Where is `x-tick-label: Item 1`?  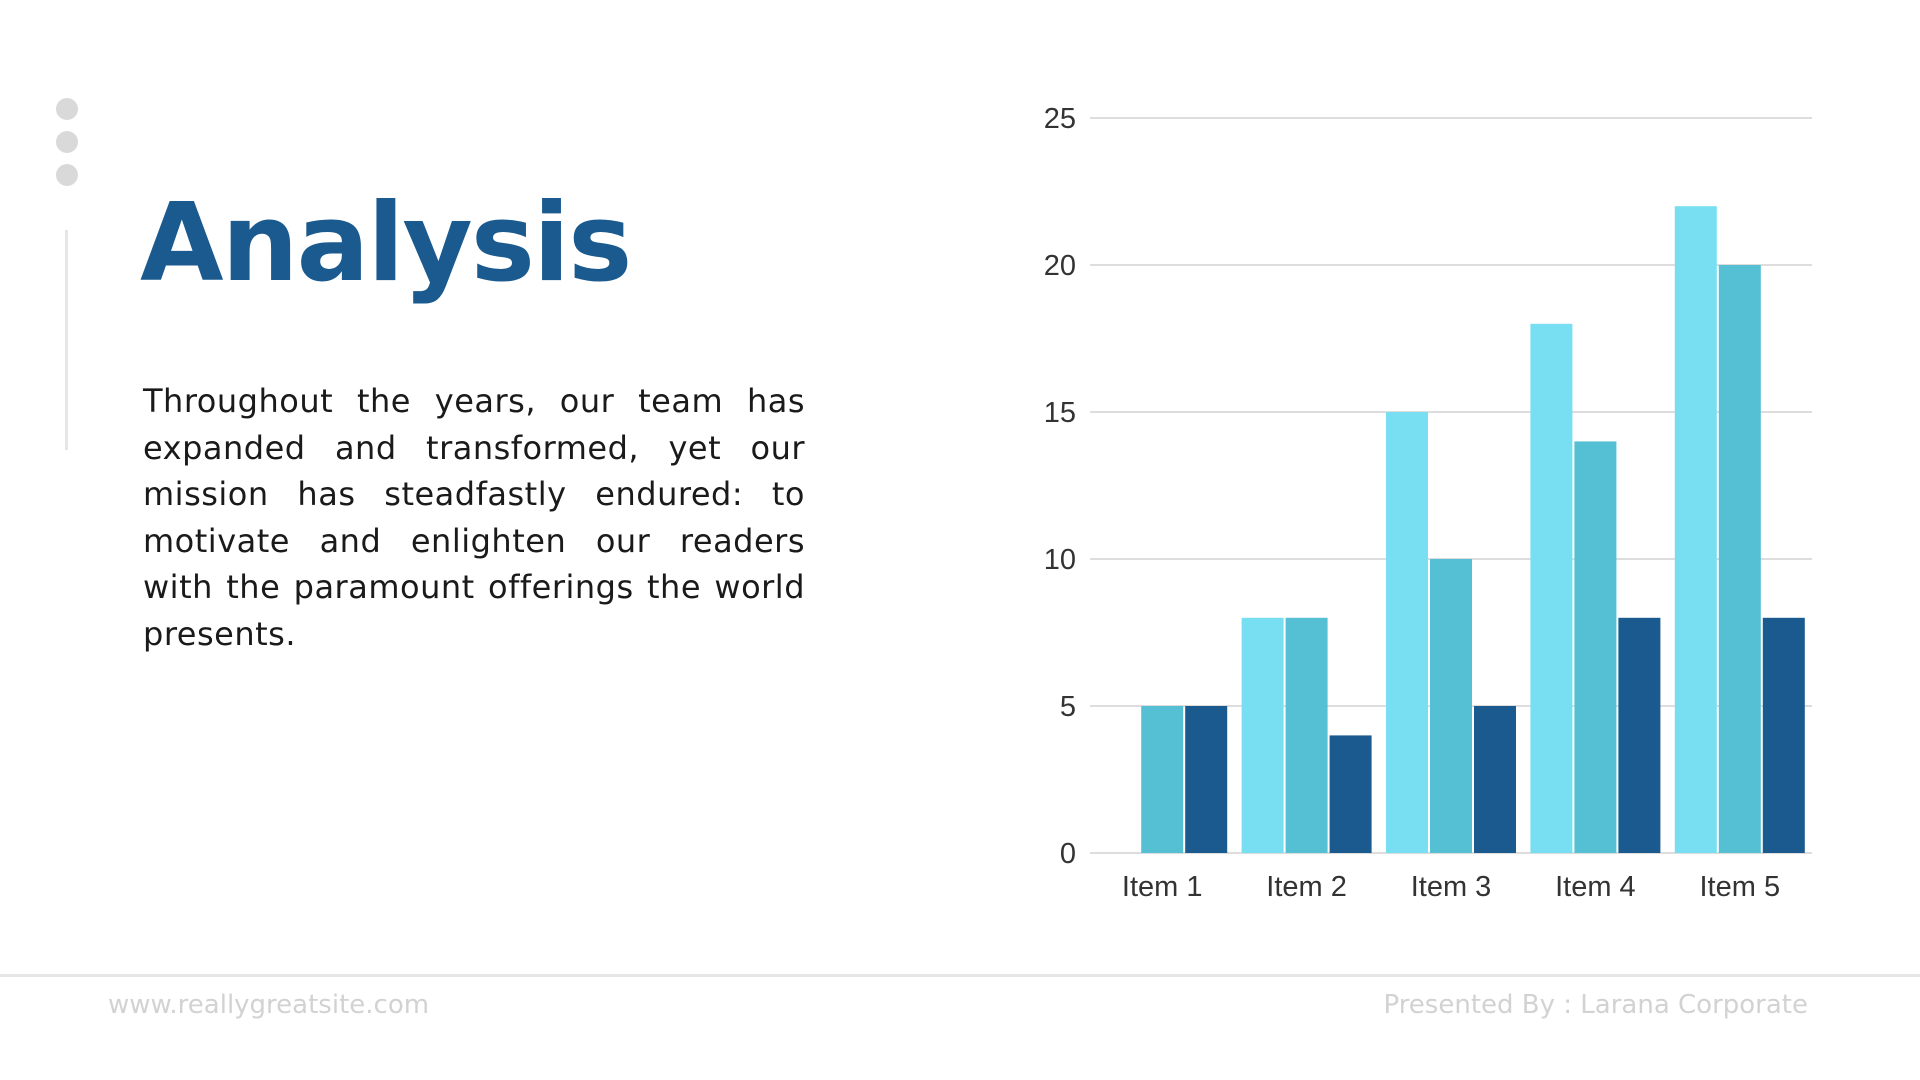 x-tick-label: Item 1 is located at coordinates (1162, 887).